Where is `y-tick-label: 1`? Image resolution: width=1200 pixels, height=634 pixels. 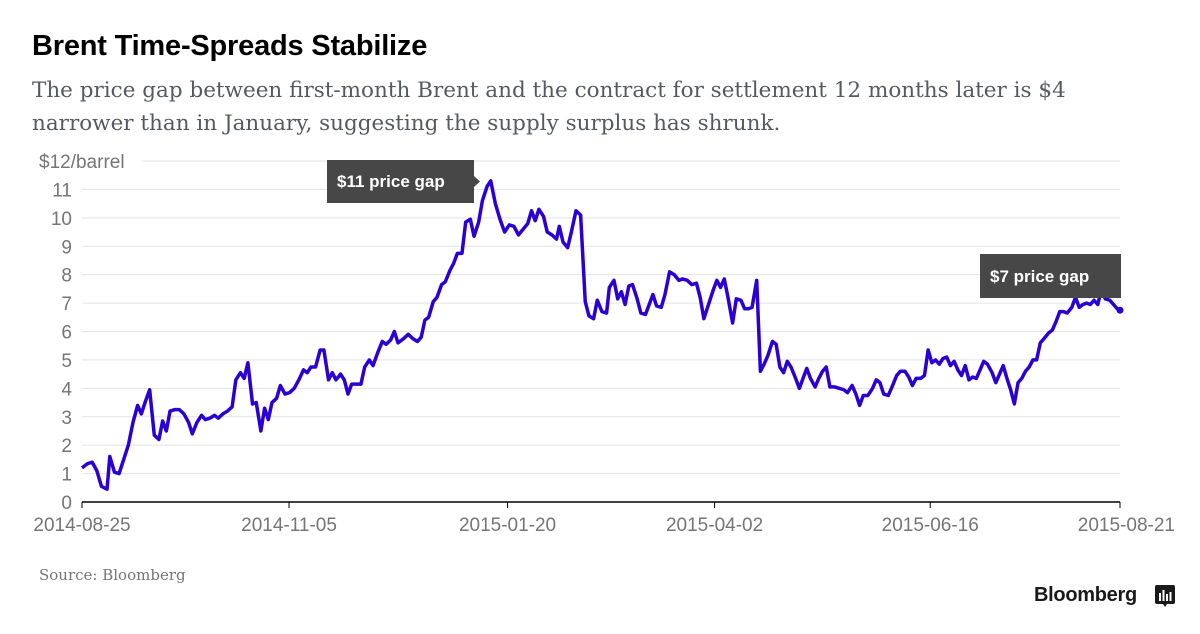 y-tick-label: 1 is located at coordinates (66, 475).